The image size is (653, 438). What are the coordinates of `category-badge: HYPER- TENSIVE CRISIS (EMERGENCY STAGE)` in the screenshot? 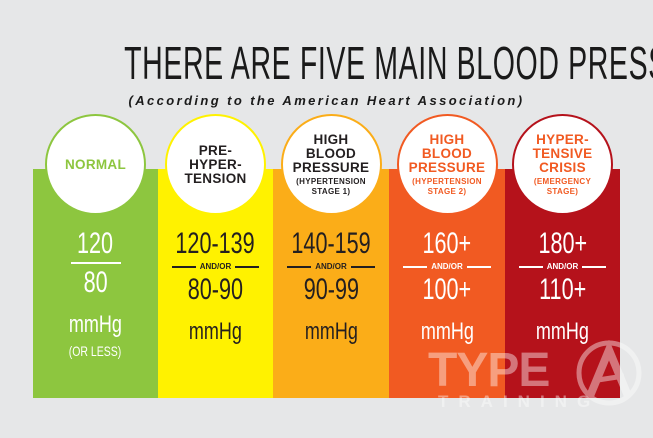 It's located at (562, 164).